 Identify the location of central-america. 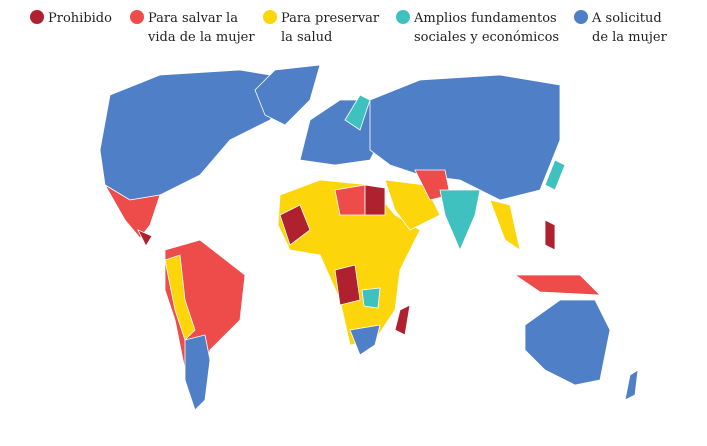
(132, 211).